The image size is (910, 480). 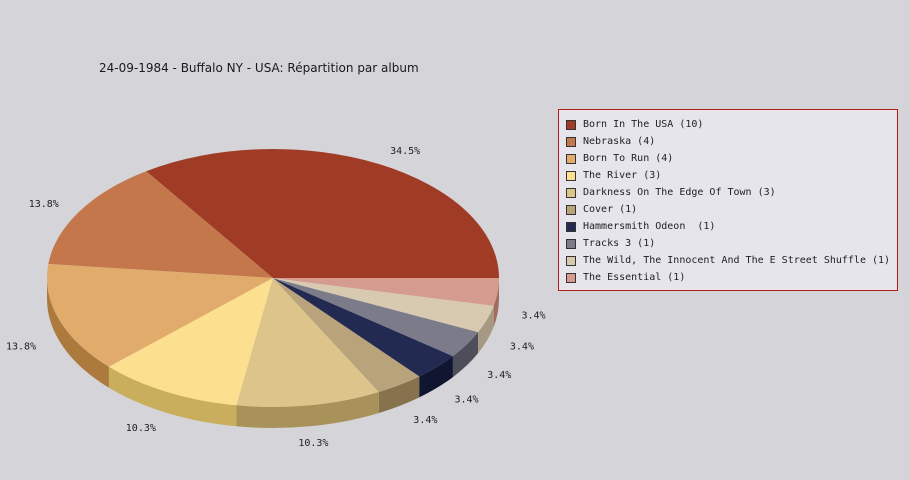 I want to click on legend-label: Darkness On The Edge Of Town (3), so click(x=679, y=192).